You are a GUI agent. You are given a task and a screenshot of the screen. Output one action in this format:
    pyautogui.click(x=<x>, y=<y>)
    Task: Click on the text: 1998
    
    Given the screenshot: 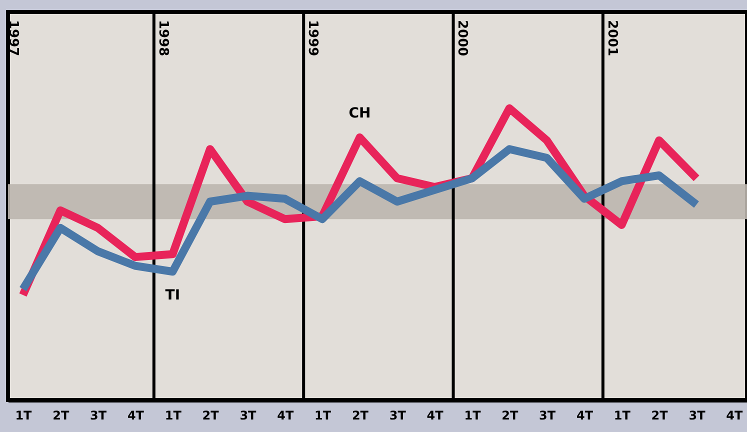 What is the action you would take?
    pyautogui.click(x=162, y=38)
    